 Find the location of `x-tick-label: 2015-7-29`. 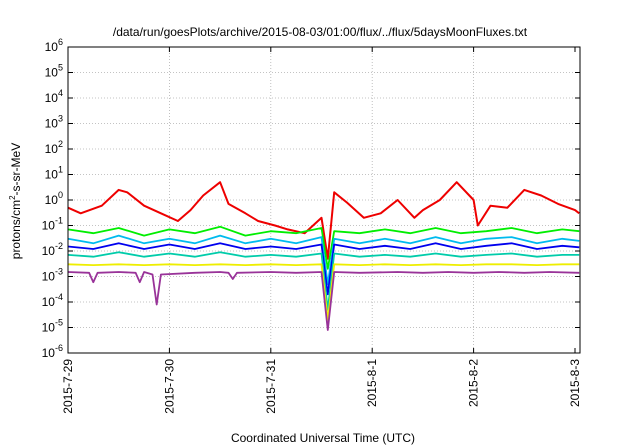

x-tick-label: 2015-7-29 is located at coordinates (68, 386).